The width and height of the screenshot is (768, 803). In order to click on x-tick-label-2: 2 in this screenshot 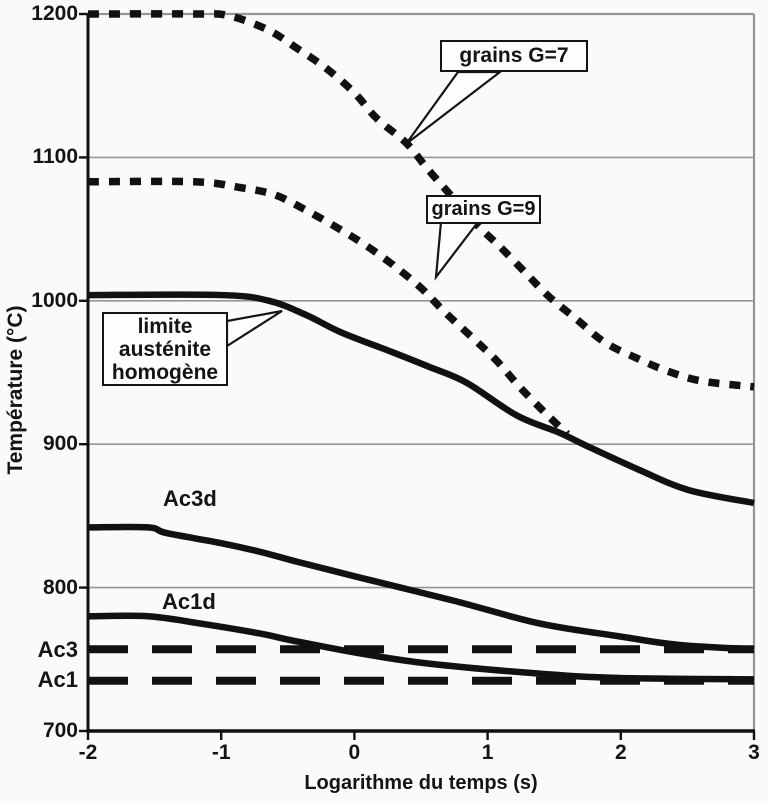, I will do `click(620, 752)`.